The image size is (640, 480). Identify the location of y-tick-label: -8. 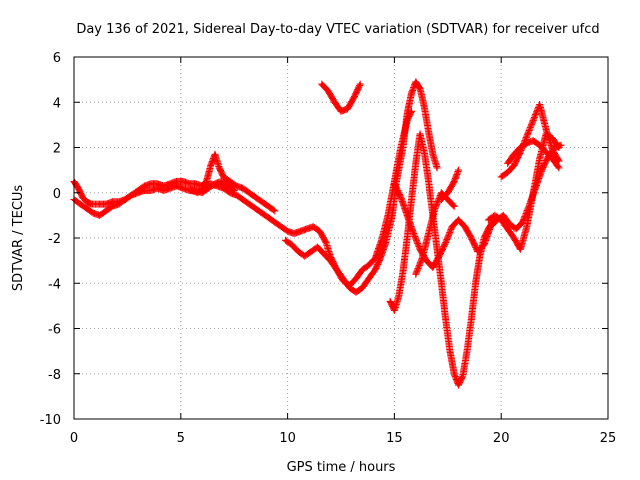
(54, 375).